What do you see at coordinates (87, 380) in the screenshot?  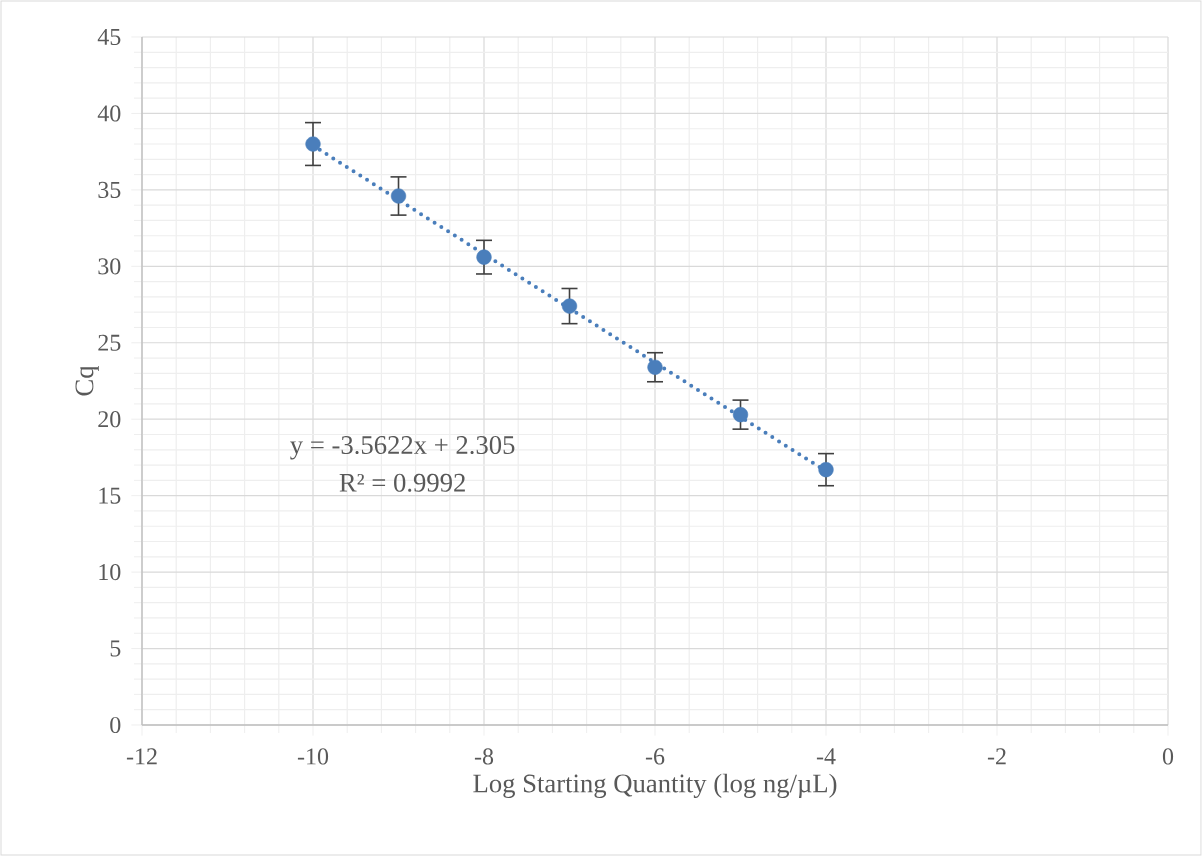 I see `y-axis-title: Cq` at bounding box center [87, 380].